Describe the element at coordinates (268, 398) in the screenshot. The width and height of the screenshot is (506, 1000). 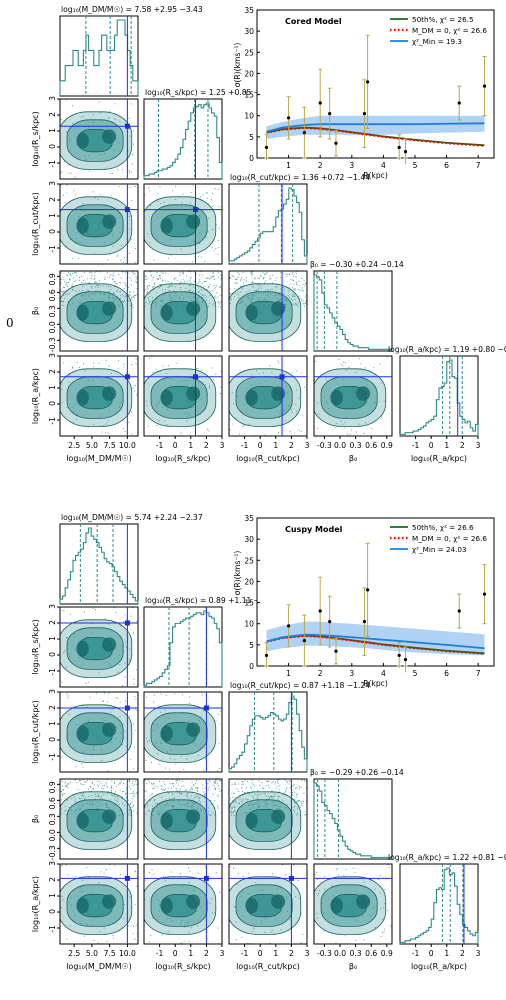
I see `scatter-panel` at that location.